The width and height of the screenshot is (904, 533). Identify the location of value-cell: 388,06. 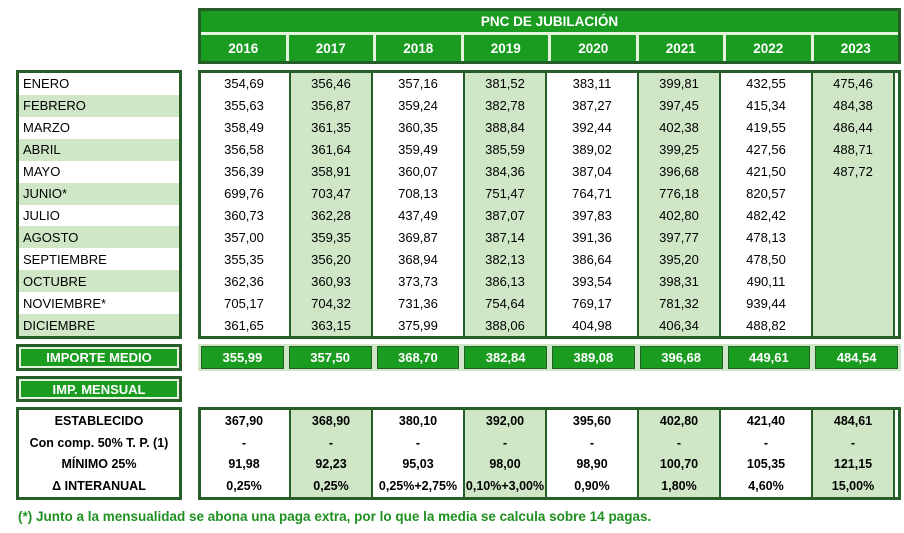
(505, 325).